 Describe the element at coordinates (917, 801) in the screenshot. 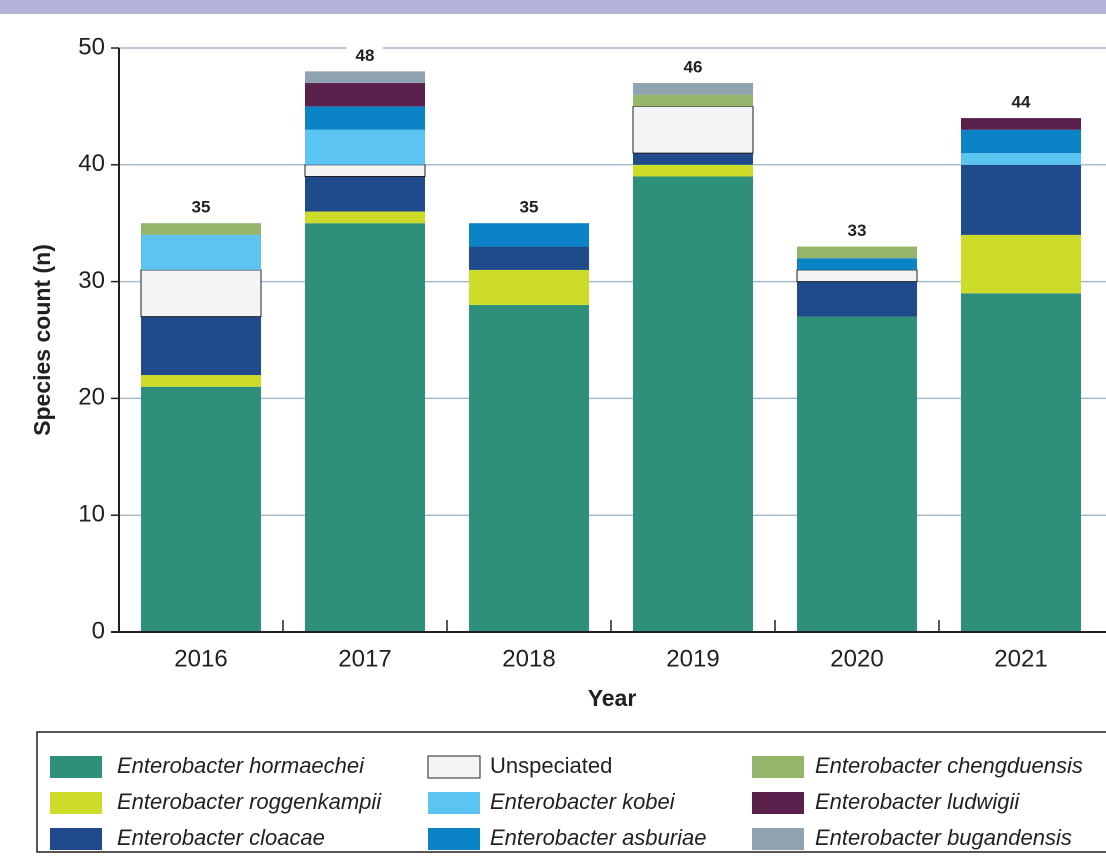

I see `legend-label: Enterobacter ludwigii` at that location.